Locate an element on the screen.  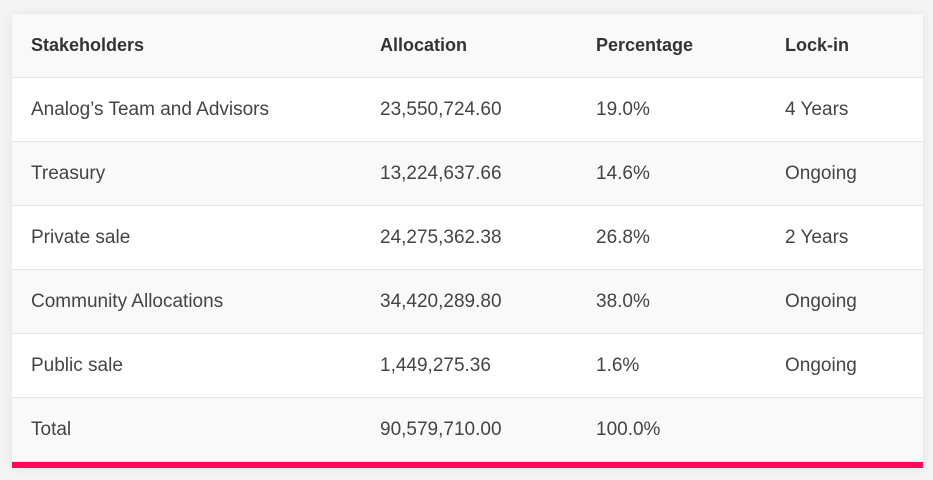
header-allocation: Allocation is located at coordinates (424, 45).